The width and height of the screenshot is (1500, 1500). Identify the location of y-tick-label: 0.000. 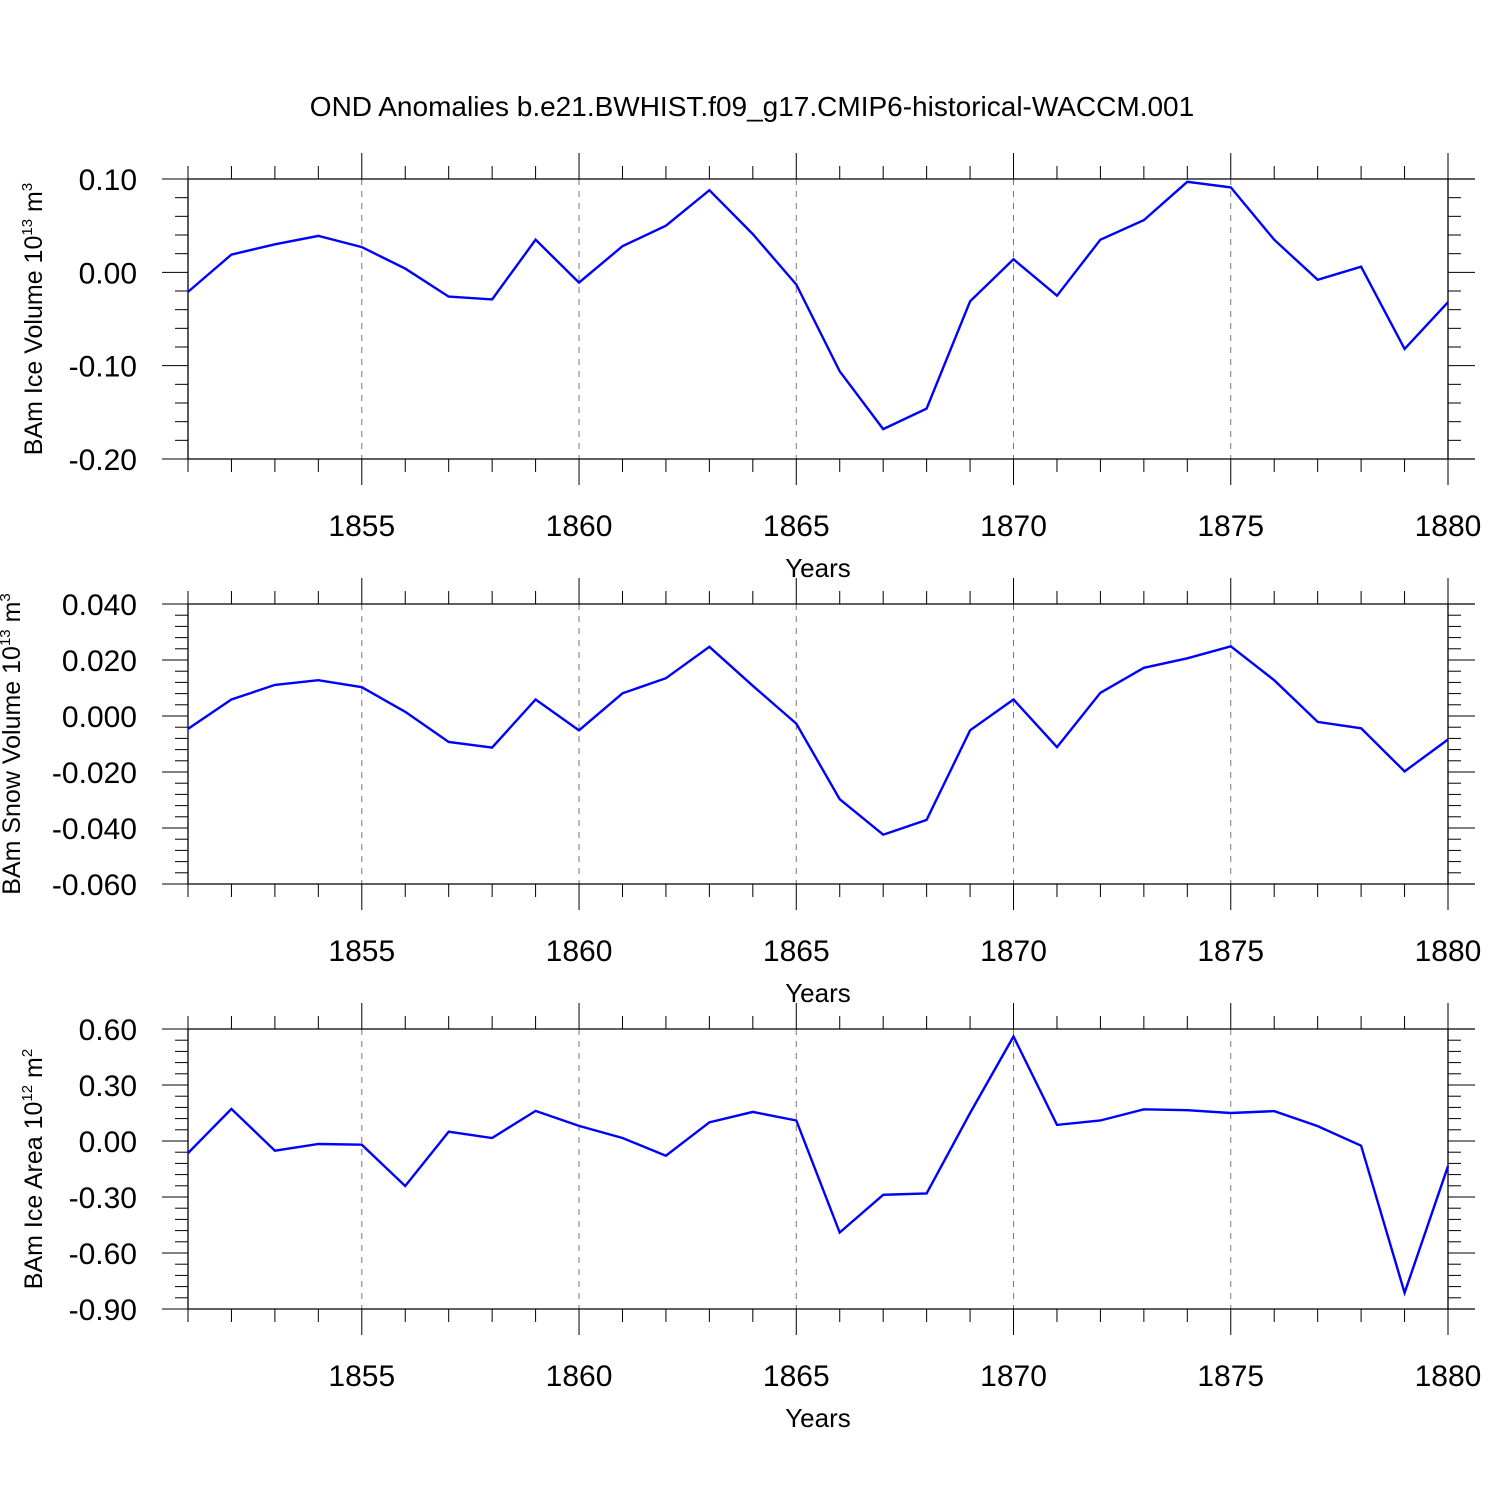
(99, 717).